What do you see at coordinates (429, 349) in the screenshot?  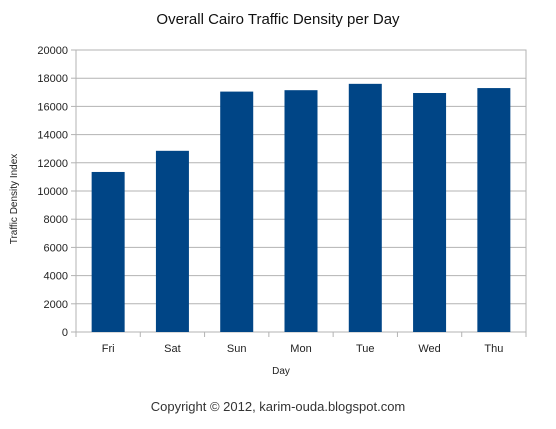 I see `x-tick-label: Wed` at bounding box center [429, 349].